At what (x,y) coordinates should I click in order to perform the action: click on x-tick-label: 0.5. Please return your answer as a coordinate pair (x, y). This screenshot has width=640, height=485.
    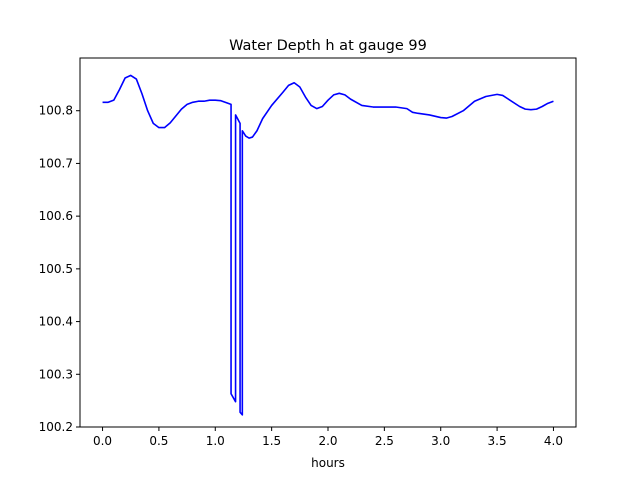
    Looking at the image, I should click on (158, 441).